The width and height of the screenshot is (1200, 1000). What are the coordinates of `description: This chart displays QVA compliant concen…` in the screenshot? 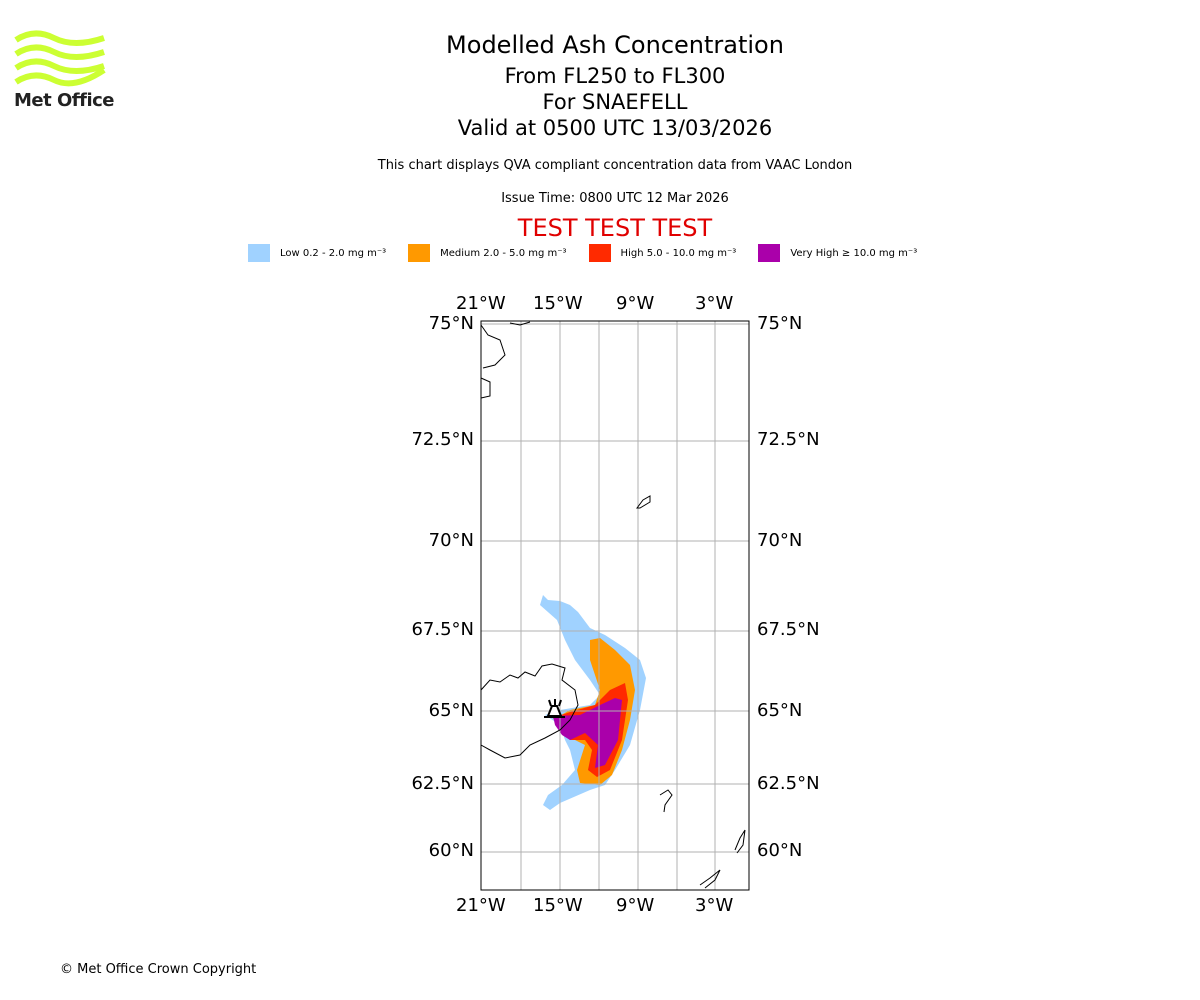 It's located at (615, 165).